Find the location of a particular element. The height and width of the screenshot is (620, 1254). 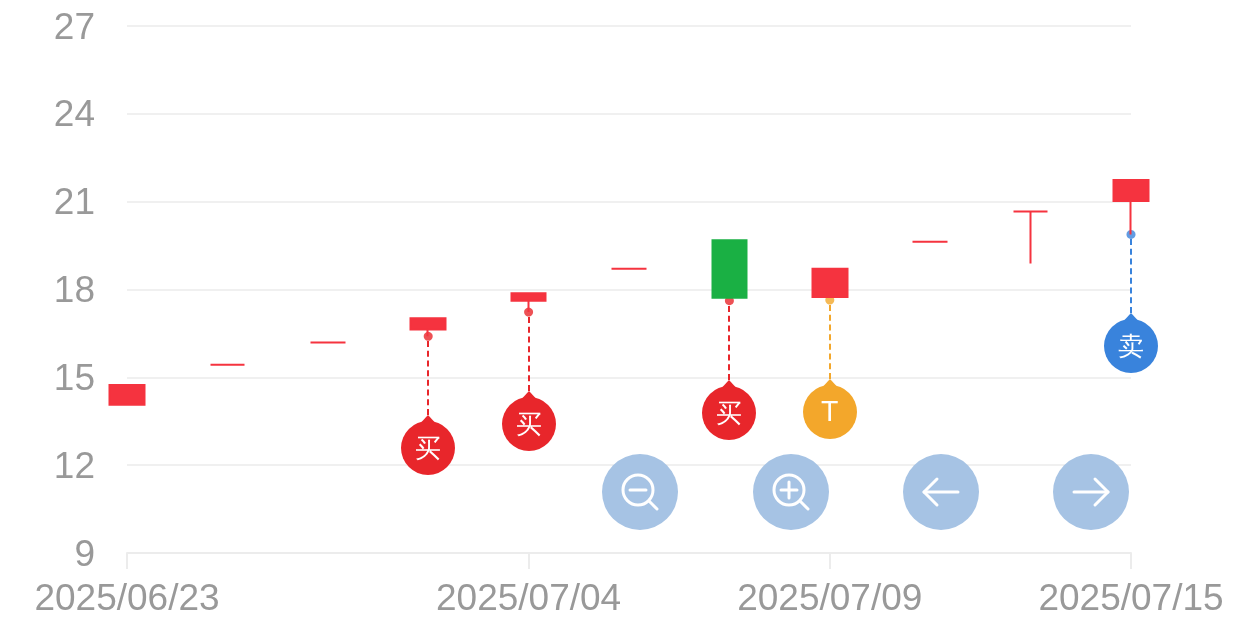

legend-label: 买 is located at coordinates (729, 412).